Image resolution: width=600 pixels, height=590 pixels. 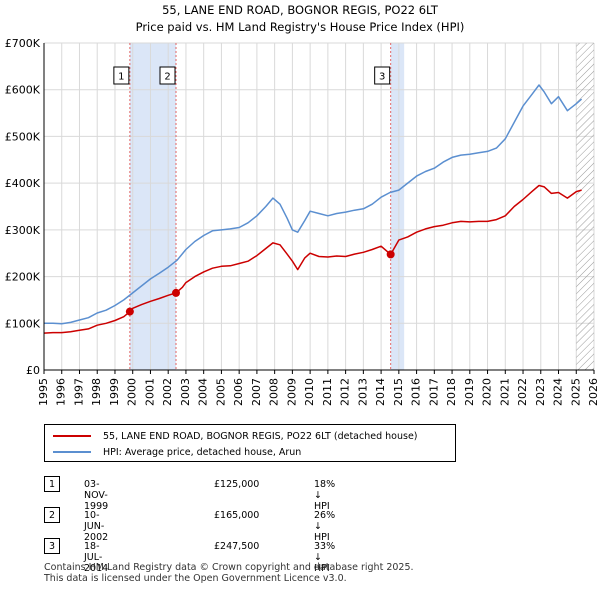 I want to click on sale-number-label: 3, so click(x=382, y=77).